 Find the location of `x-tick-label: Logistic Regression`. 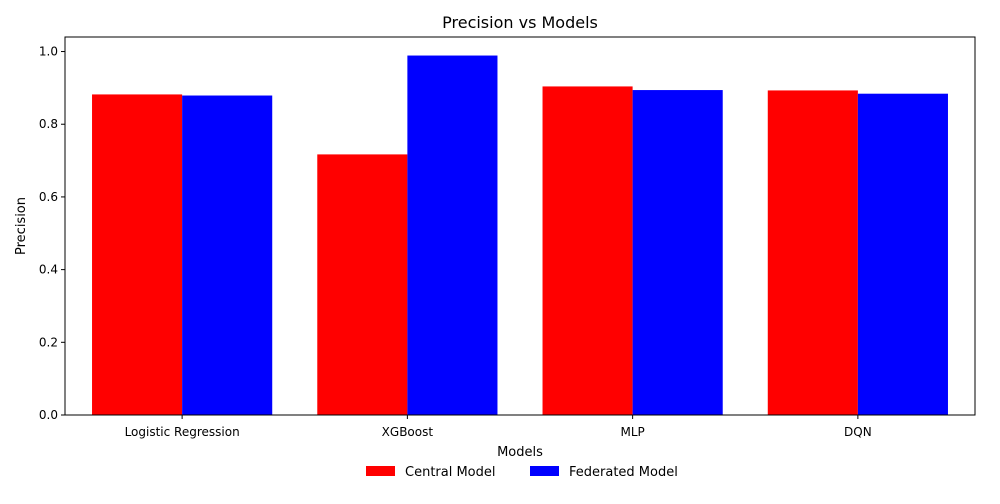

x-tick-label: Logistic Regression is located at coordinates (182, 432).